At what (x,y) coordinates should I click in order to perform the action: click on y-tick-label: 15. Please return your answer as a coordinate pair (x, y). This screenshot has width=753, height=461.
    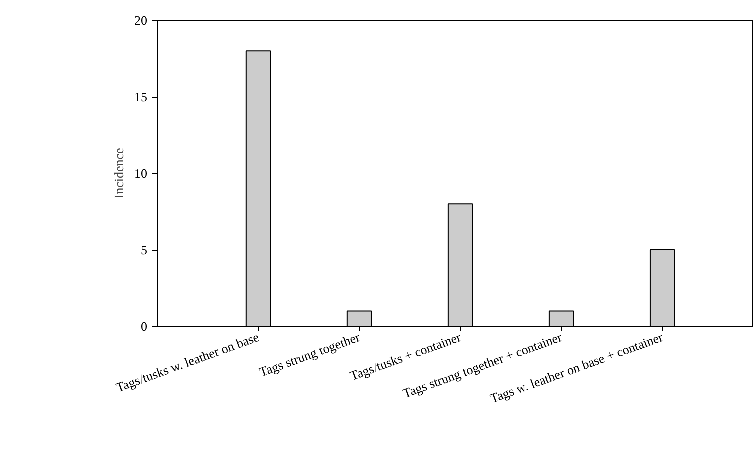
    Looking at the image, I should click on (141, 97).